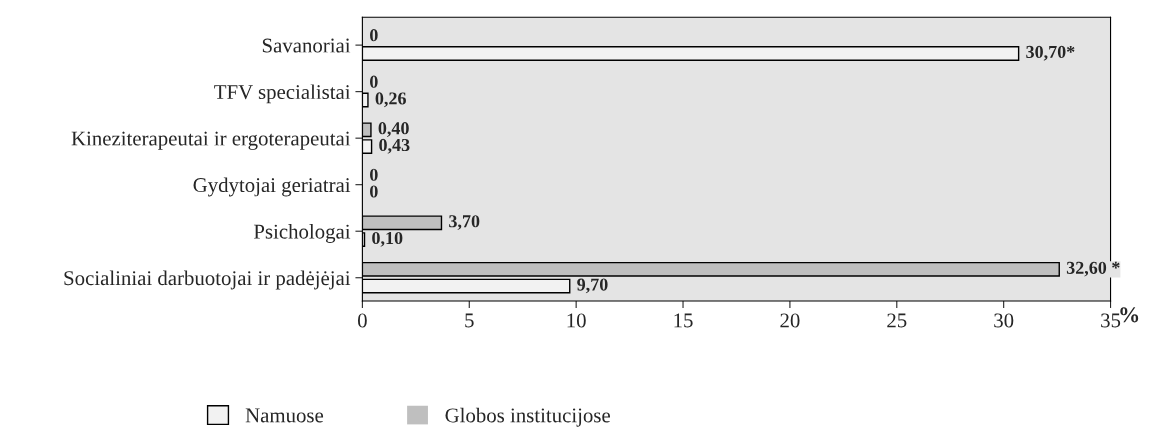 The image size is (1169, 430). I want to click on data-label: 0,26, so click(390, 100).